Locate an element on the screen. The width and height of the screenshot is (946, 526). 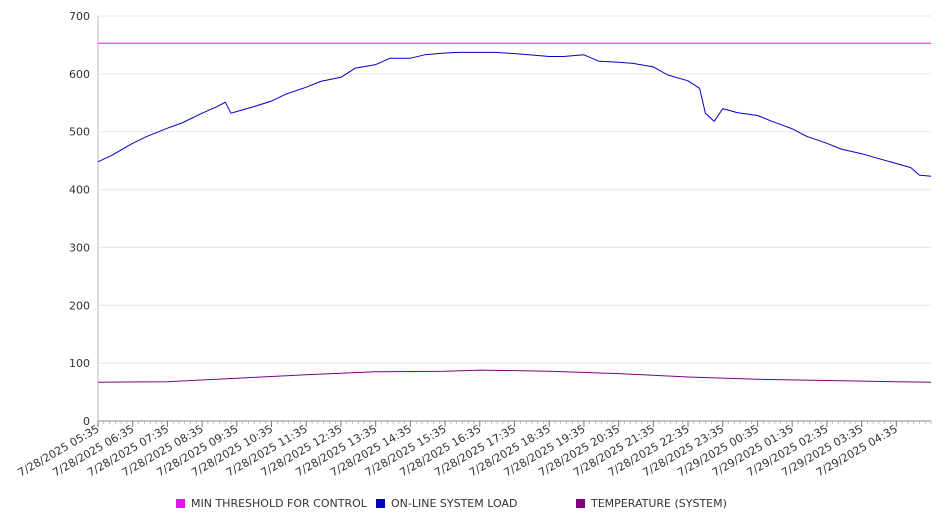
y-tick-label-200: 200 is located at coordinates (79, 305).